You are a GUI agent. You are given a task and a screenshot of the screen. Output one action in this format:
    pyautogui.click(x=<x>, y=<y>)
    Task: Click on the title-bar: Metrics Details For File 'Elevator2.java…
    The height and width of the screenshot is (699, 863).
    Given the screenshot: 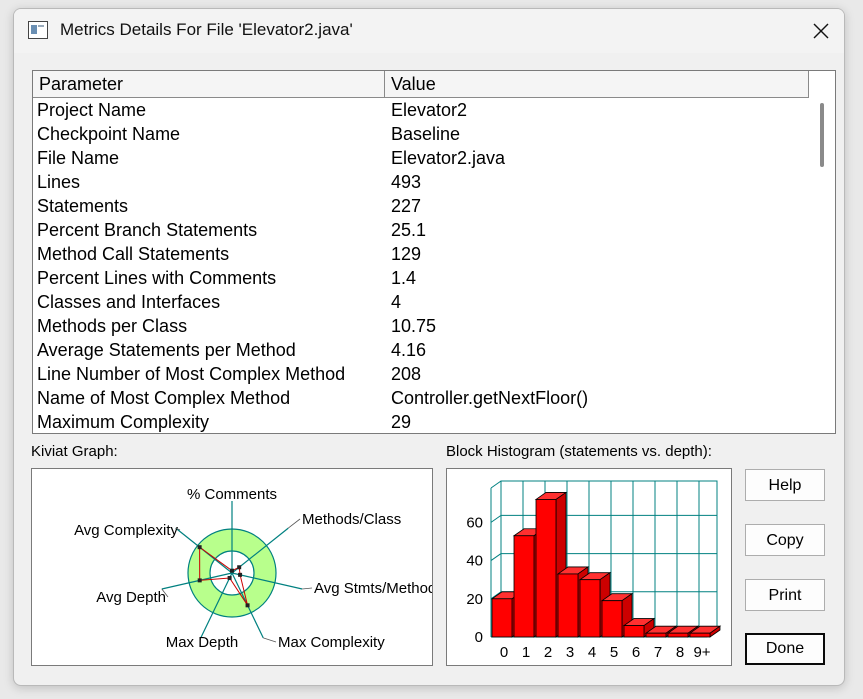 What is the action you would take?
    pyautogui.click(x=429, y=31)
    